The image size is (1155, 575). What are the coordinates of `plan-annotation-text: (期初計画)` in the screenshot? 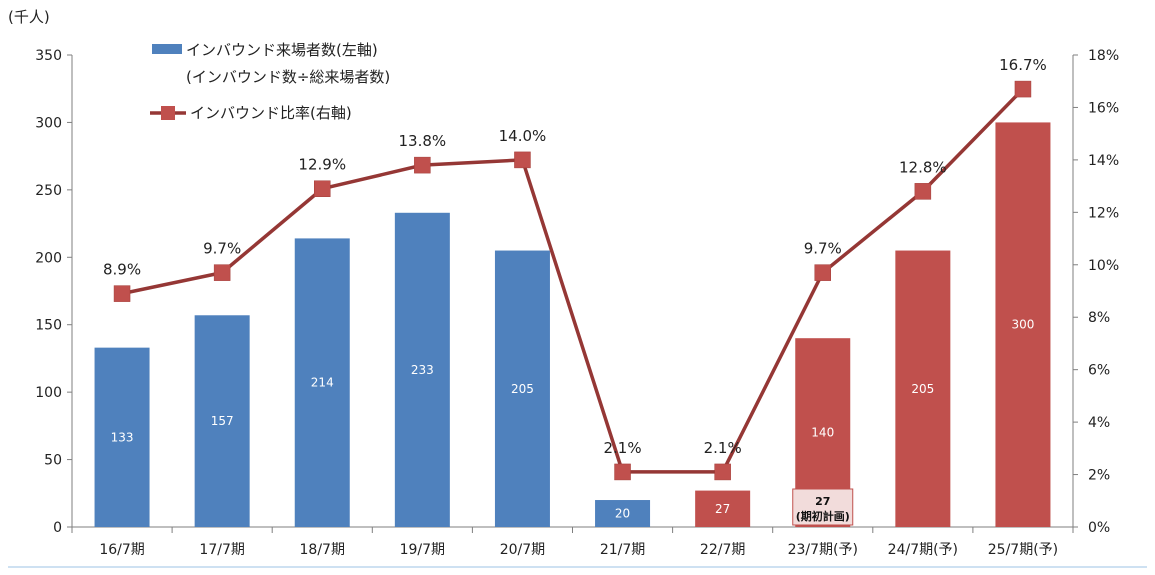 It's located at (823, 516).